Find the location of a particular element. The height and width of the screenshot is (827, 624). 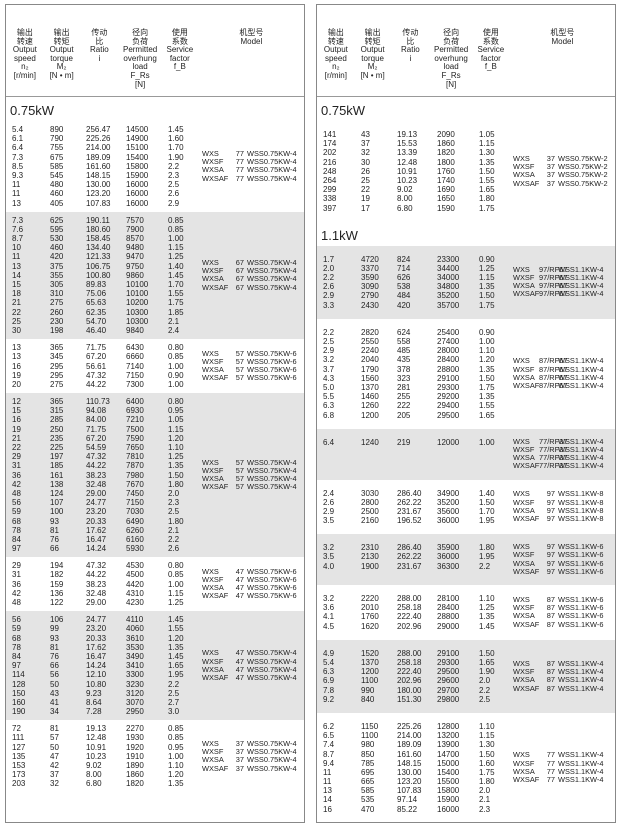

cell: 535 is located at coordinates (368, 800).